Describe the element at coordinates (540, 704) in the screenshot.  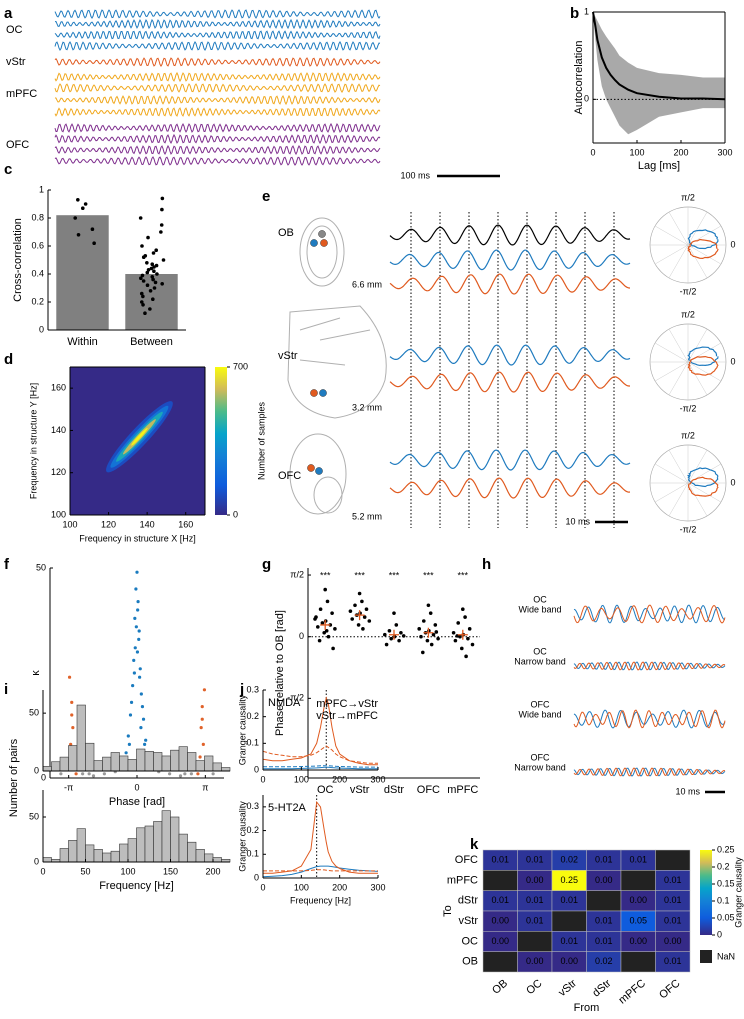
I see `trace-label: OFC` at that location.